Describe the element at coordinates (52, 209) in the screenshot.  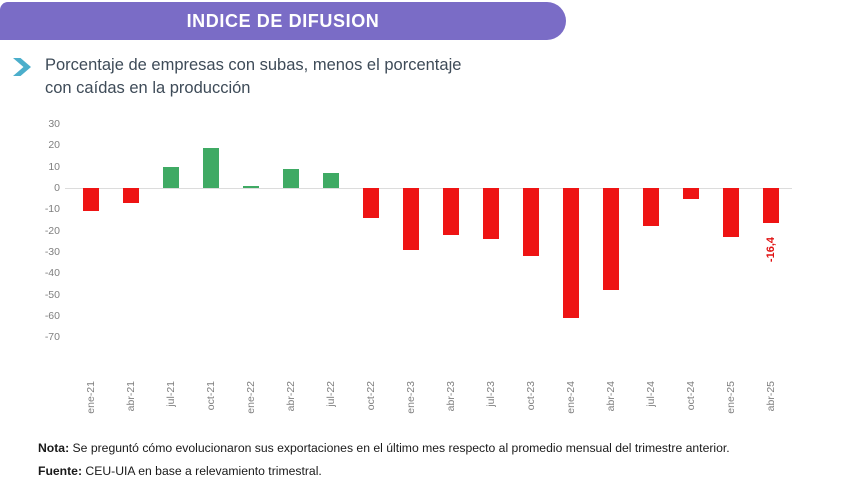
I see `y-axis-tick-label: -10` at that location.